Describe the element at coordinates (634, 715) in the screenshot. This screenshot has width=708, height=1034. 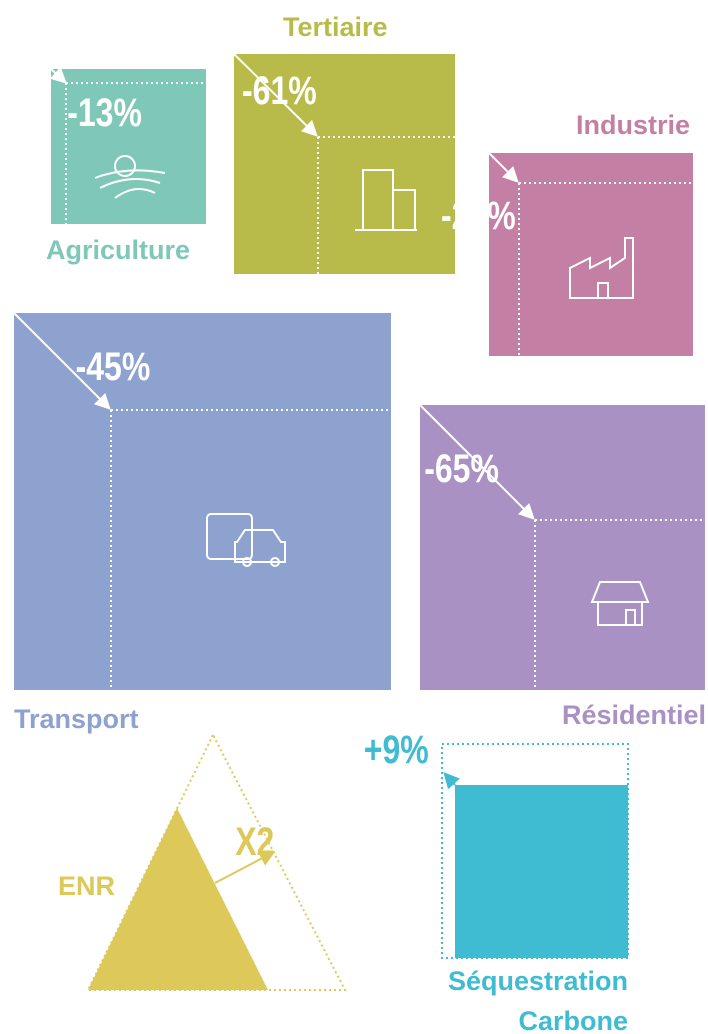
I see `label: Résidentiel` at that location.